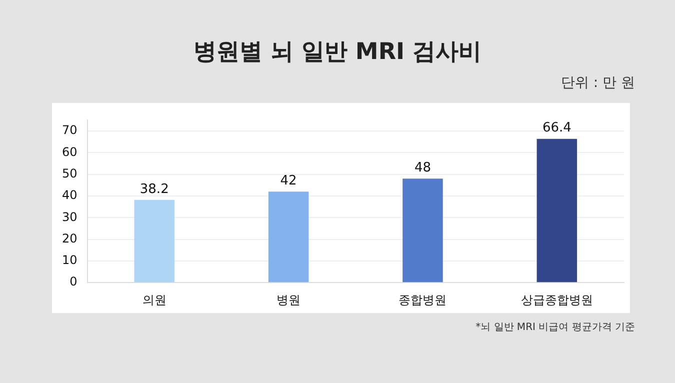 The height and width of the screenshot is (383, 675). What do you see at coordinates (154, 299) in the screenshot?
I see `x-tick-label: 의원` at bounding box center [154, 299].